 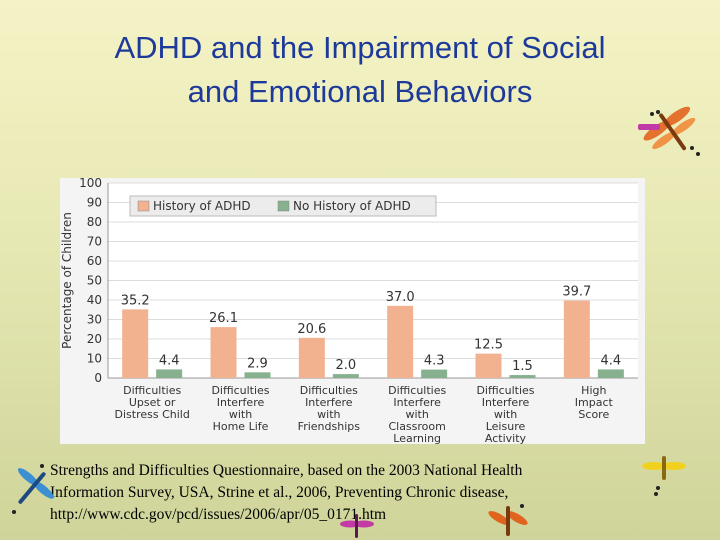 What do you see at coordinates (329, 426) in the screenshot?
I see `x-tick-label: Friendships` at bounding box center [329, 426].